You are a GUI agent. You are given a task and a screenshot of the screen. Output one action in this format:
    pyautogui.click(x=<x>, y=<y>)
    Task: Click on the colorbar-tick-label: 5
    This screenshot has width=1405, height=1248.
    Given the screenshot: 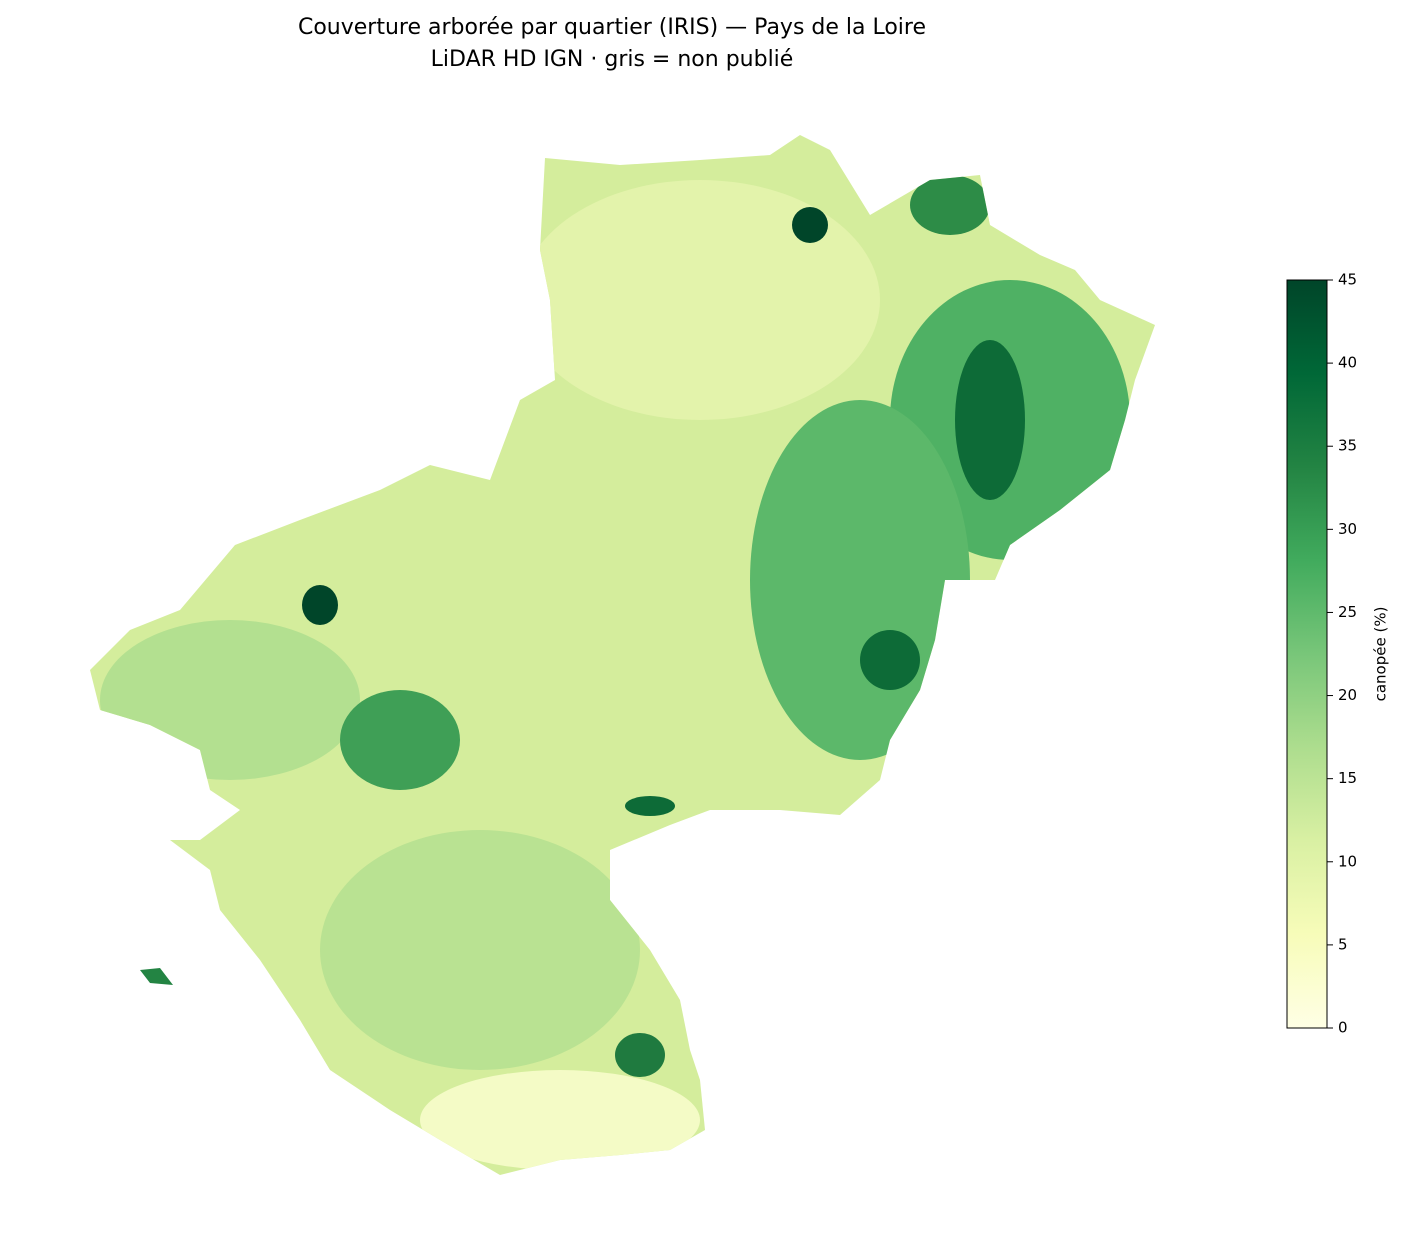 What is the action you would take?
    pyautogui.click(x=1343, y=944)
    